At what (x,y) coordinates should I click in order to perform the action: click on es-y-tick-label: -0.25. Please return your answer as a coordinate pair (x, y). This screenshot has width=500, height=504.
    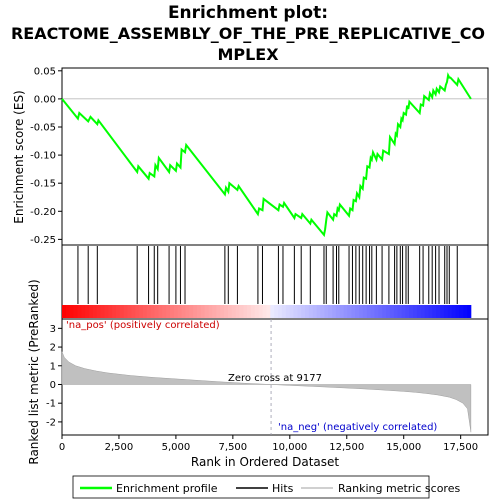
    Looking at the image, I should click on (43, 240).